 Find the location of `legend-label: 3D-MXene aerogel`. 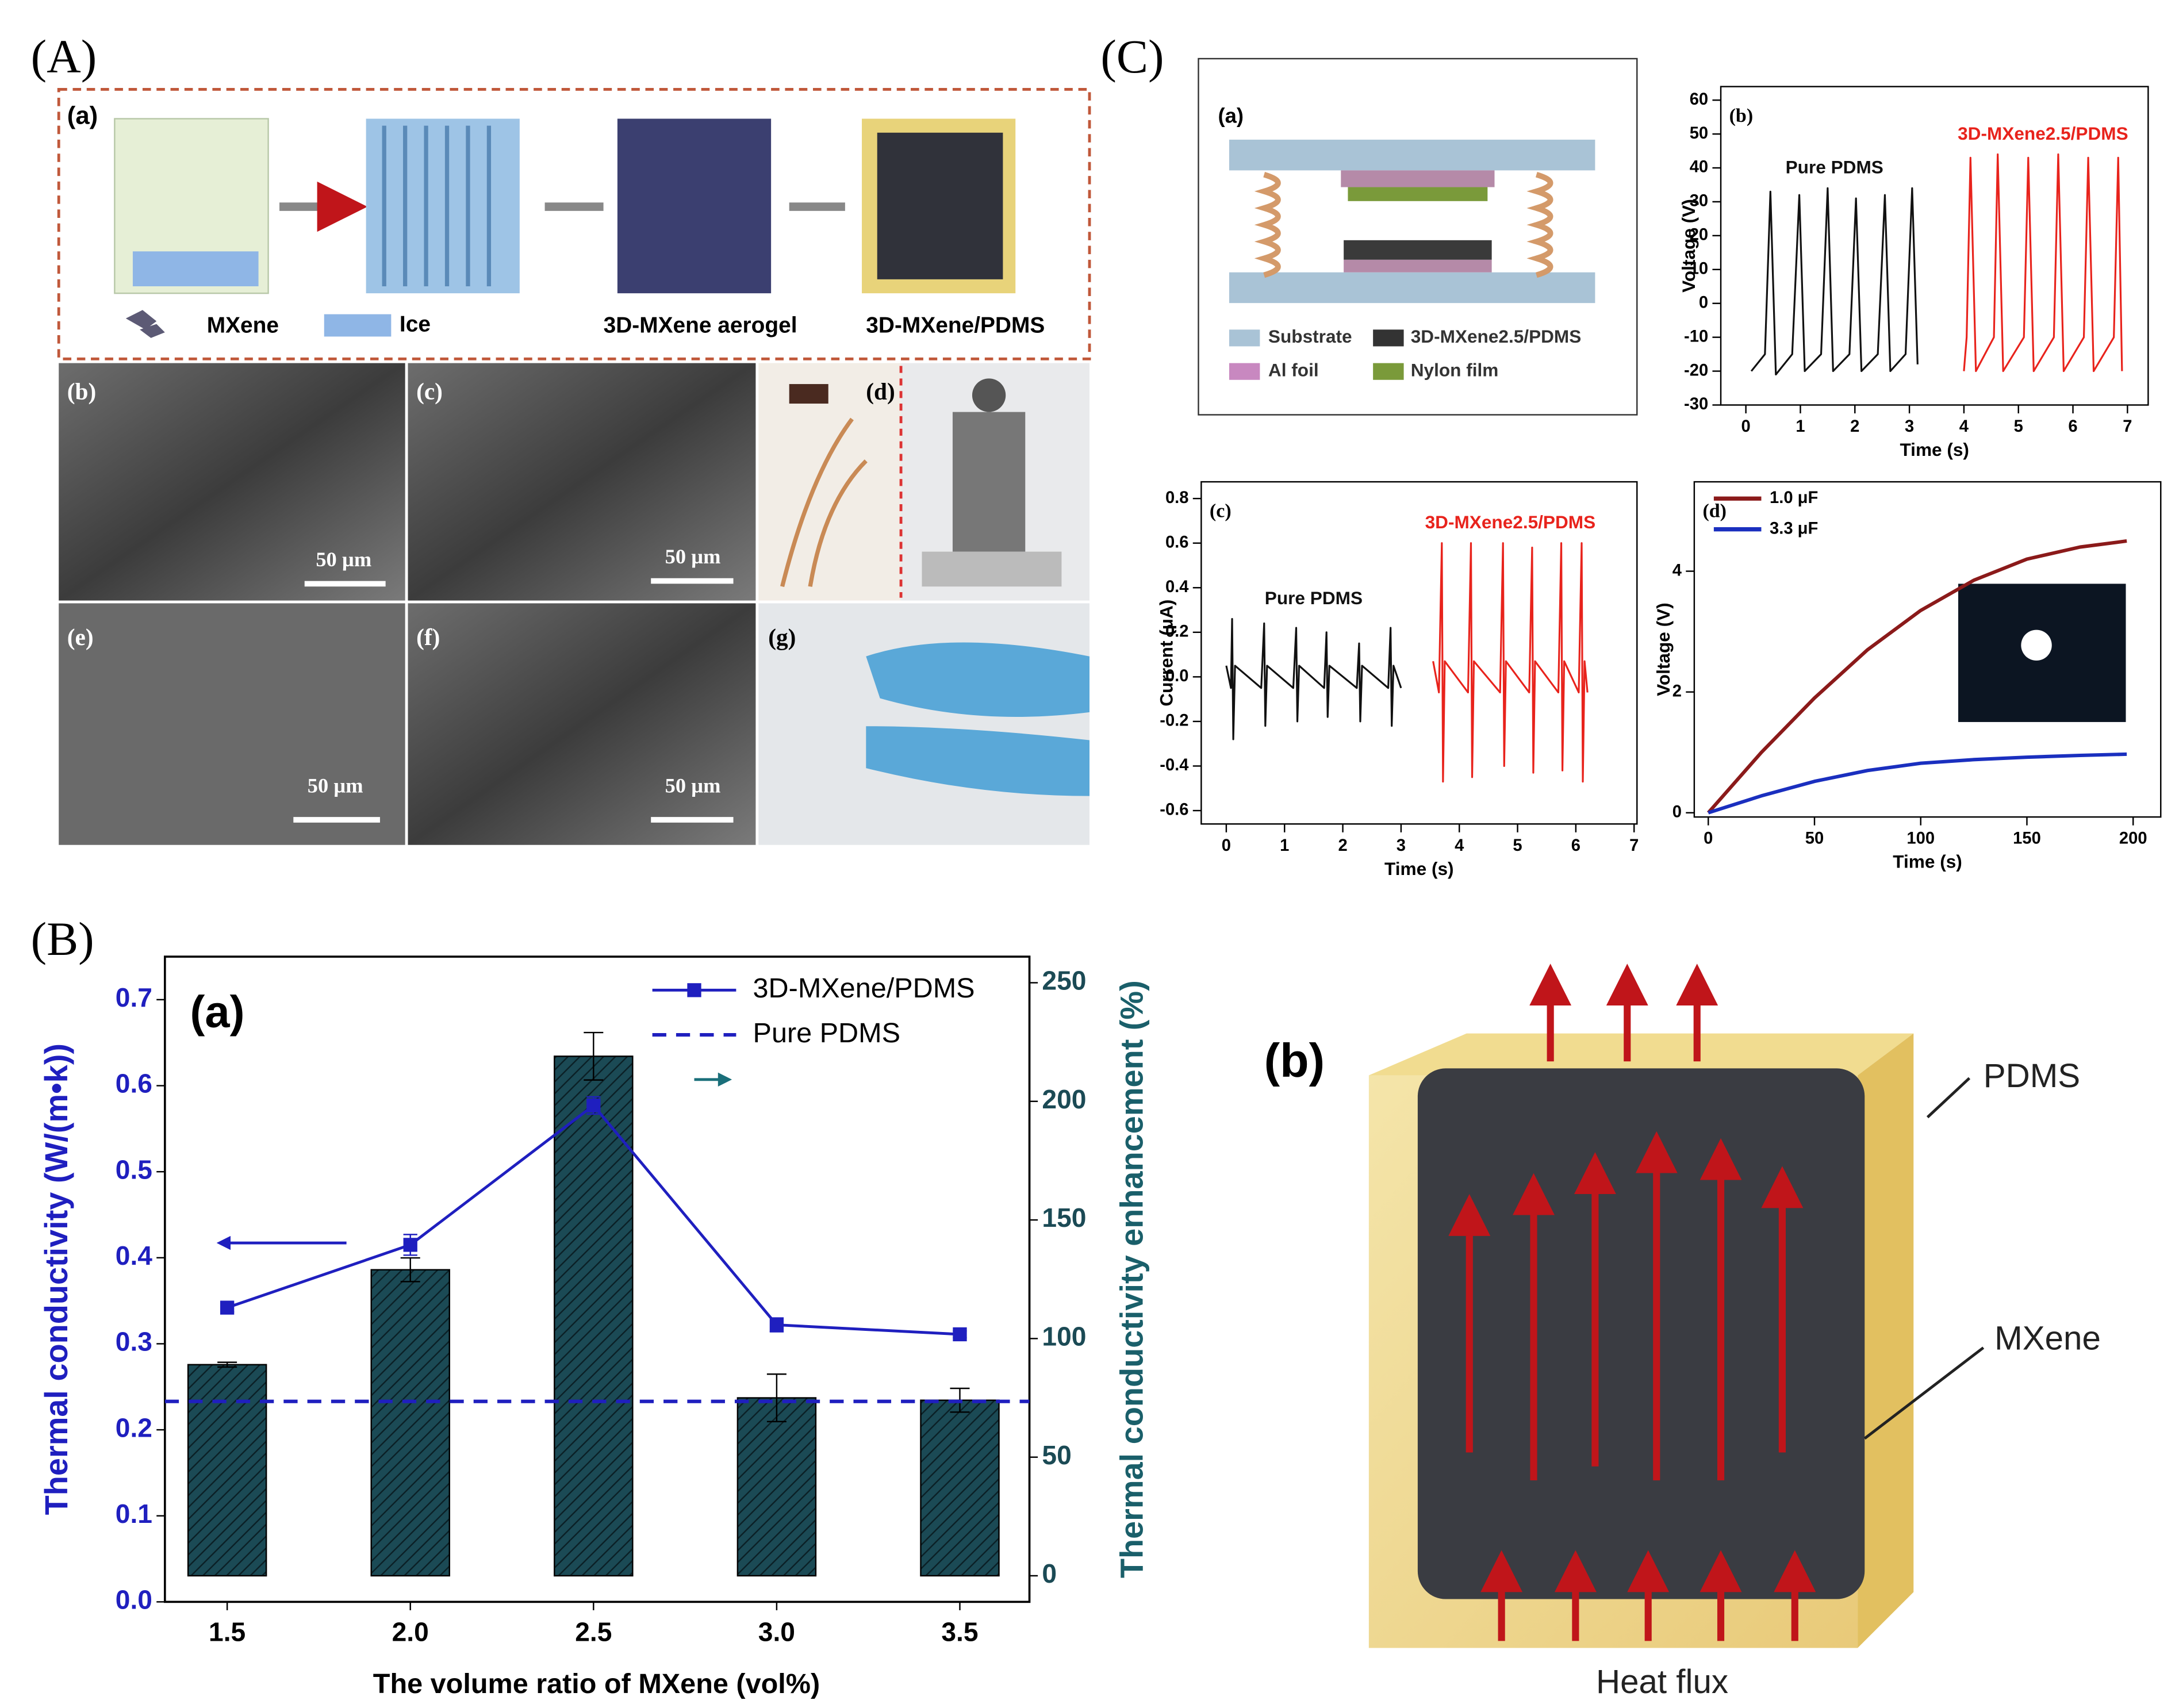

legend-label: 3D-MXene aerogel is located at coordinates (700, 326).